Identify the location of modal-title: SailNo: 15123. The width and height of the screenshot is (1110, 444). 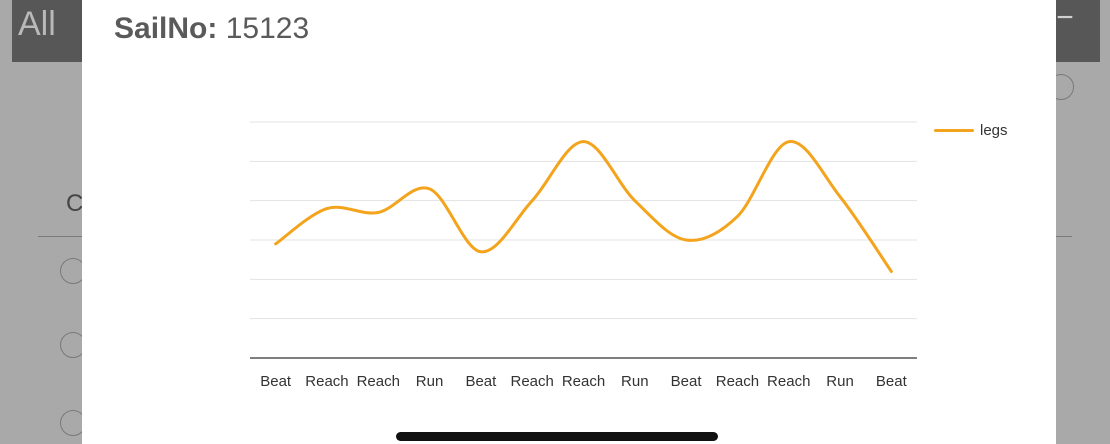
(211, 29).